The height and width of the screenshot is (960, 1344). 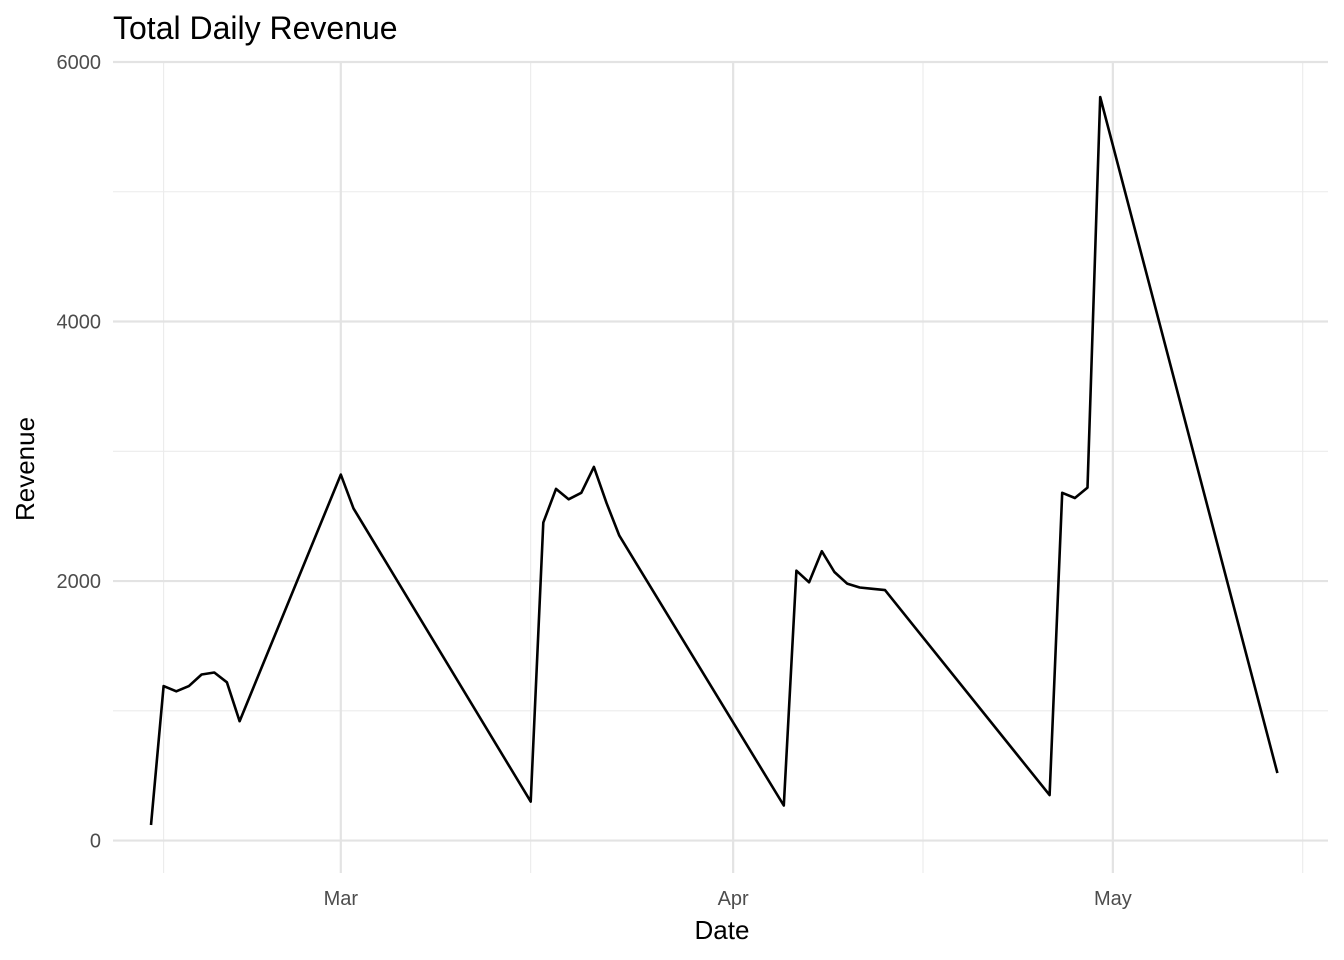 What do you see at coordinates (341, 899) in the screenshot?
I see `x-tick-label: Mar` at bounding box center [341, 899].